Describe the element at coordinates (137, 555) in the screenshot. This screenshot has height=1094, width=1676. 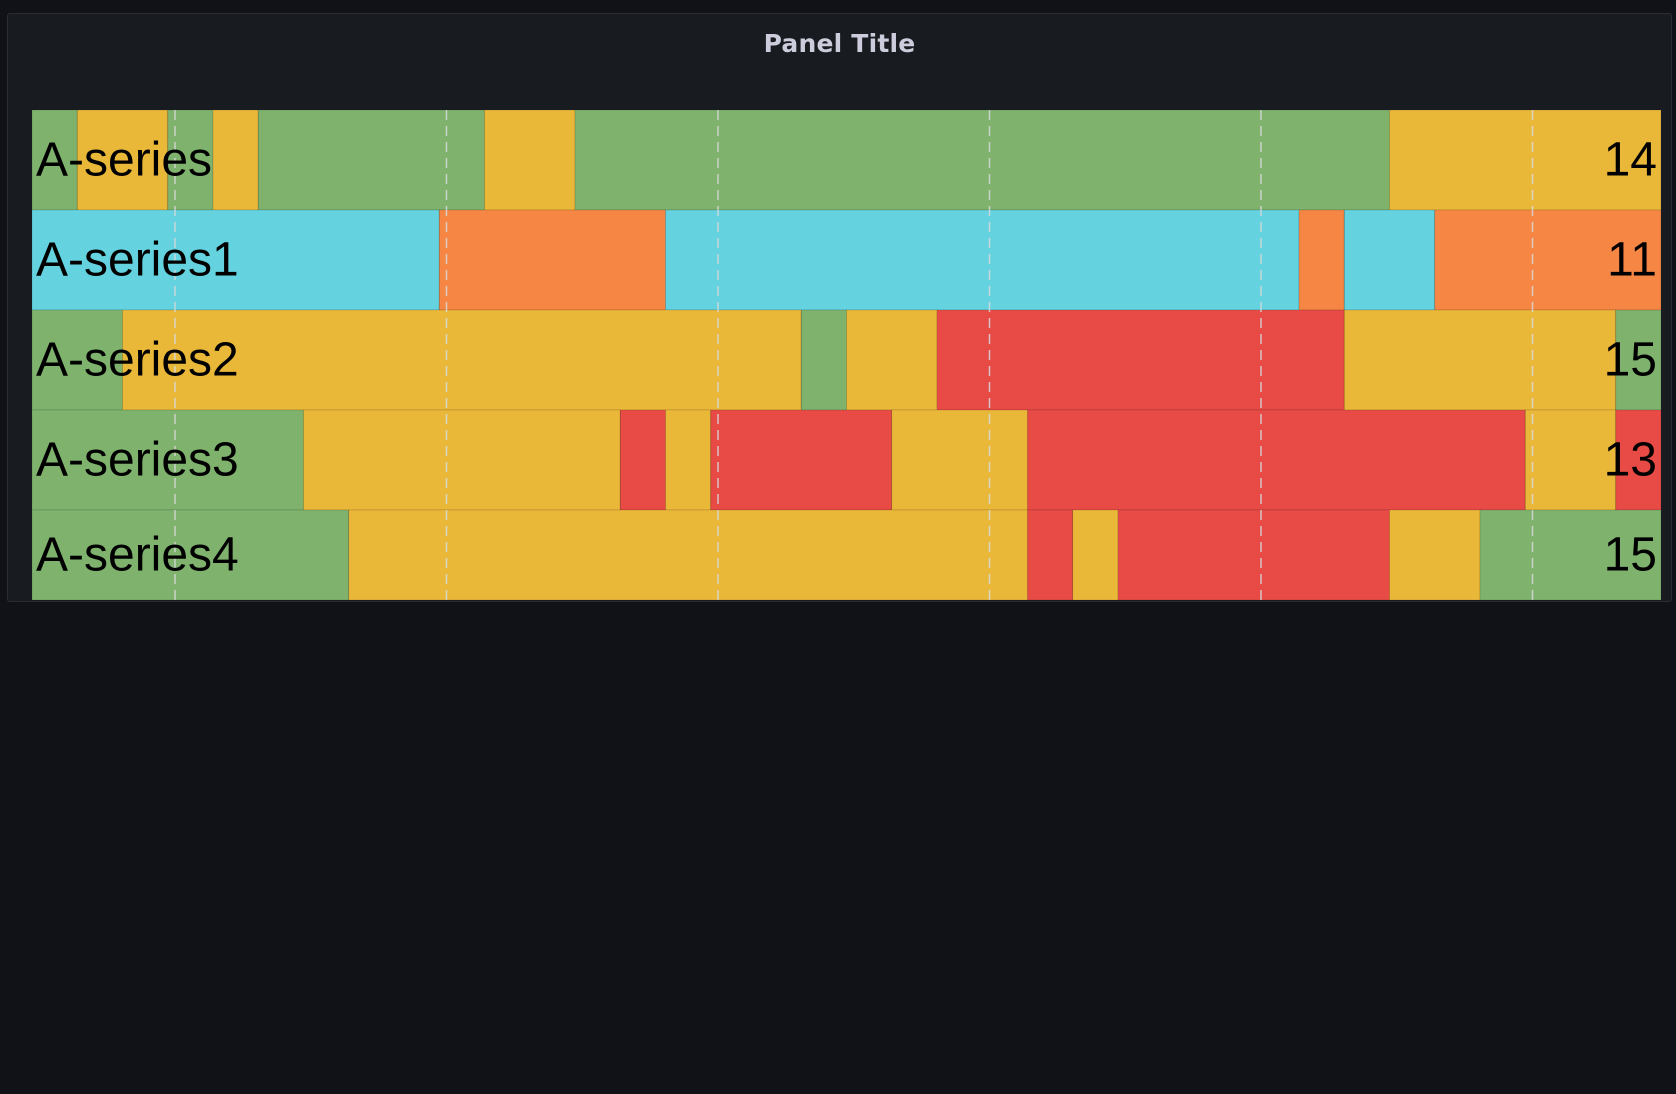
I see `series-name-label: A-series4` at that location.